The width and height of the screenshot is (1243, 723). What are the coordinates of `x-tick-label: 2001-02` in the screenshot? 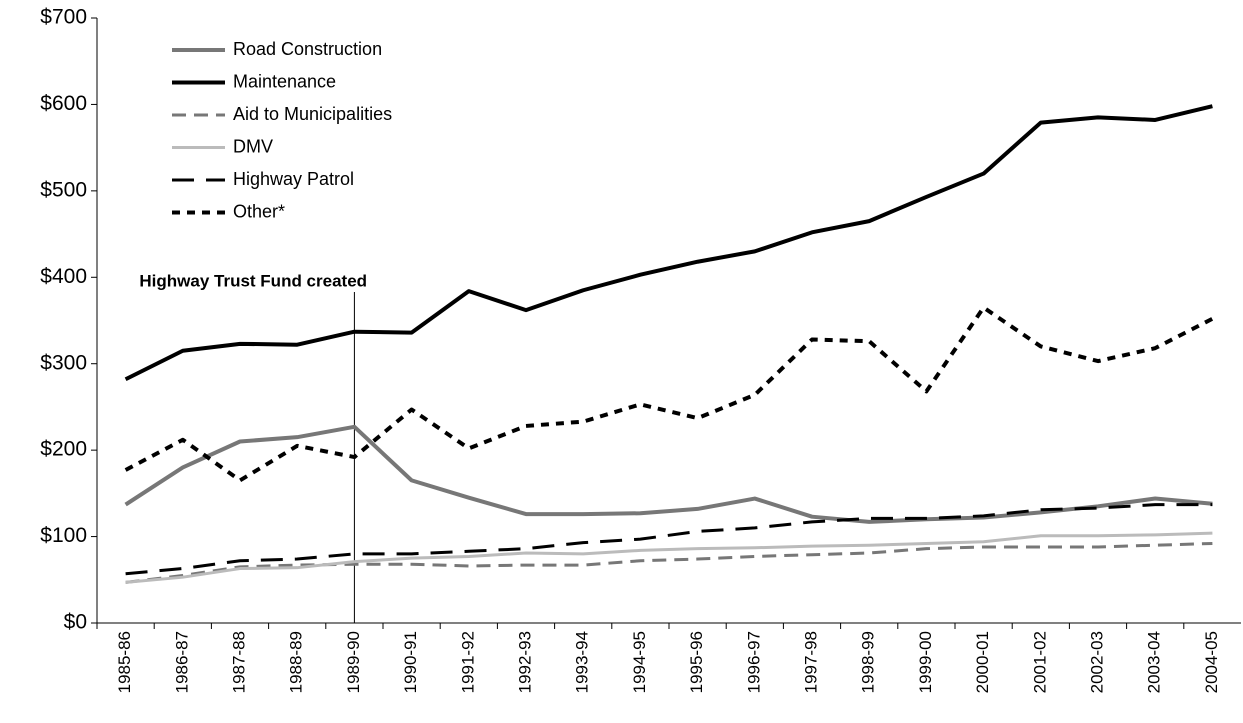 It's located at (1039, 662).